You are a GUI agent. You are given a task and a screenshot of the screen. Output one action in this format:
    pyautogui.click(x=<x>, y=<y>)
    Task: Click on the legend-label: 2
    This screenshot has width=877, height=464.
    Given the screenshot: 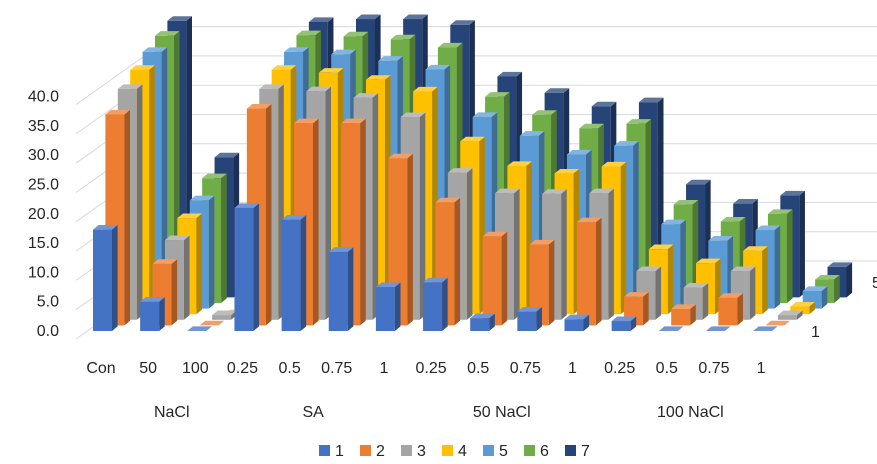 What is the action you would take?
    pyautogui.click(x=380, y=451)
    